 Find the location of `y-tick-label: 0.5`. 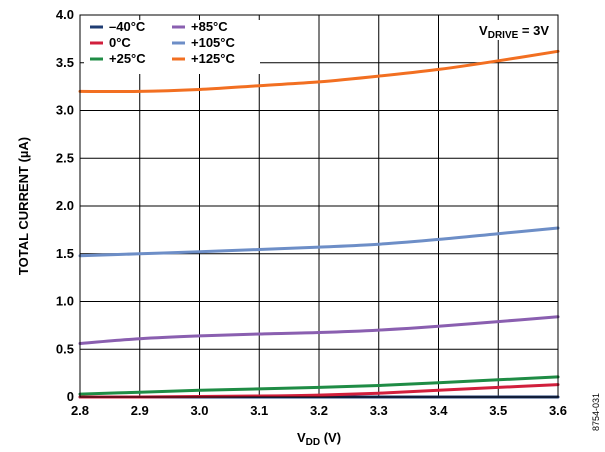

y-tick-label: 0.5 is located at coordinates (65, 348).